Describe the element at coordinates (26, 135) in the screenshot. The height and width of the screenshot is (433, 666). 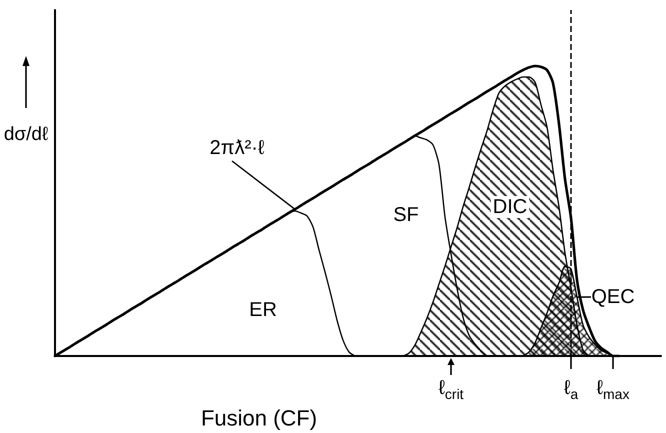
I see `y-axis-title: dσ/dℓ` at that location.